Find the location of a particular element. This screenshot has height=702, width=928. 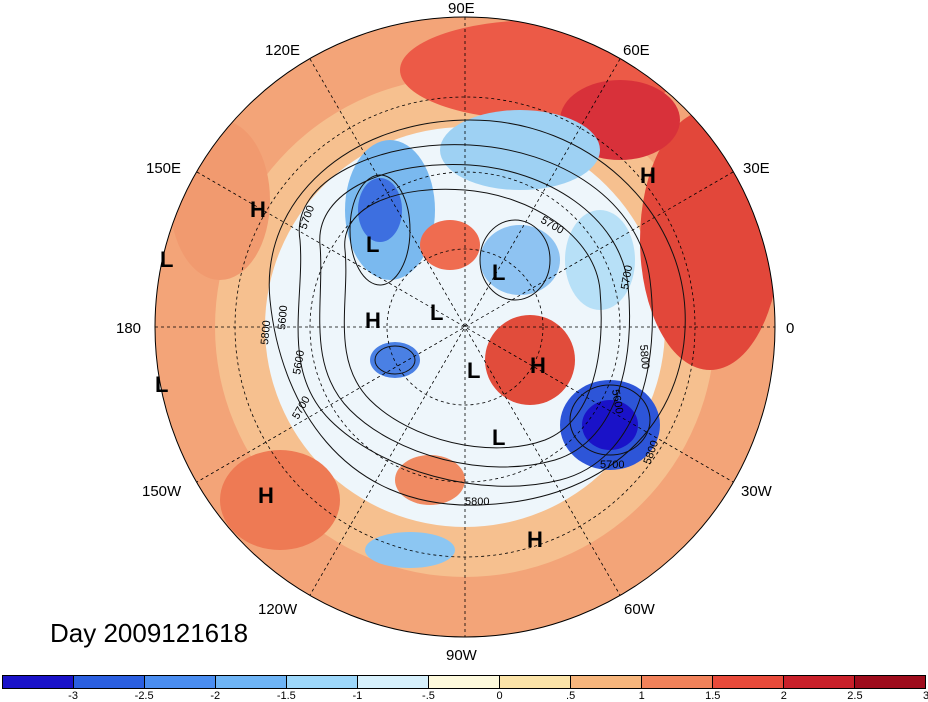

colorbar-tick-label: 1 is located at coordinates (641, 696).